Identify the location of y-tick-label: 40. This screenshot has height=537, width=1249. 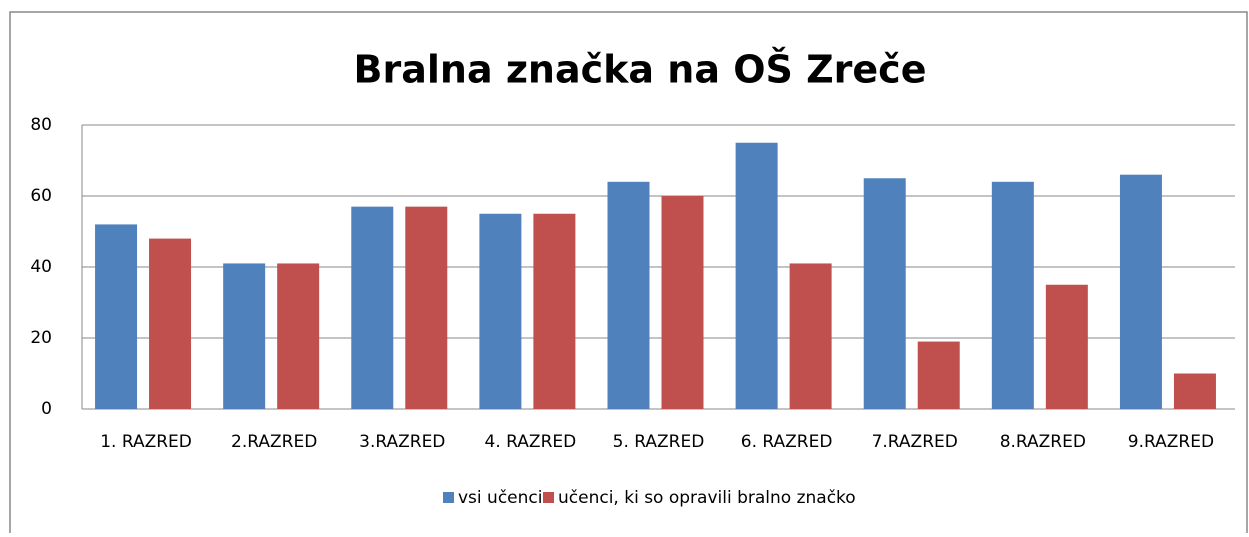
(41, 267).